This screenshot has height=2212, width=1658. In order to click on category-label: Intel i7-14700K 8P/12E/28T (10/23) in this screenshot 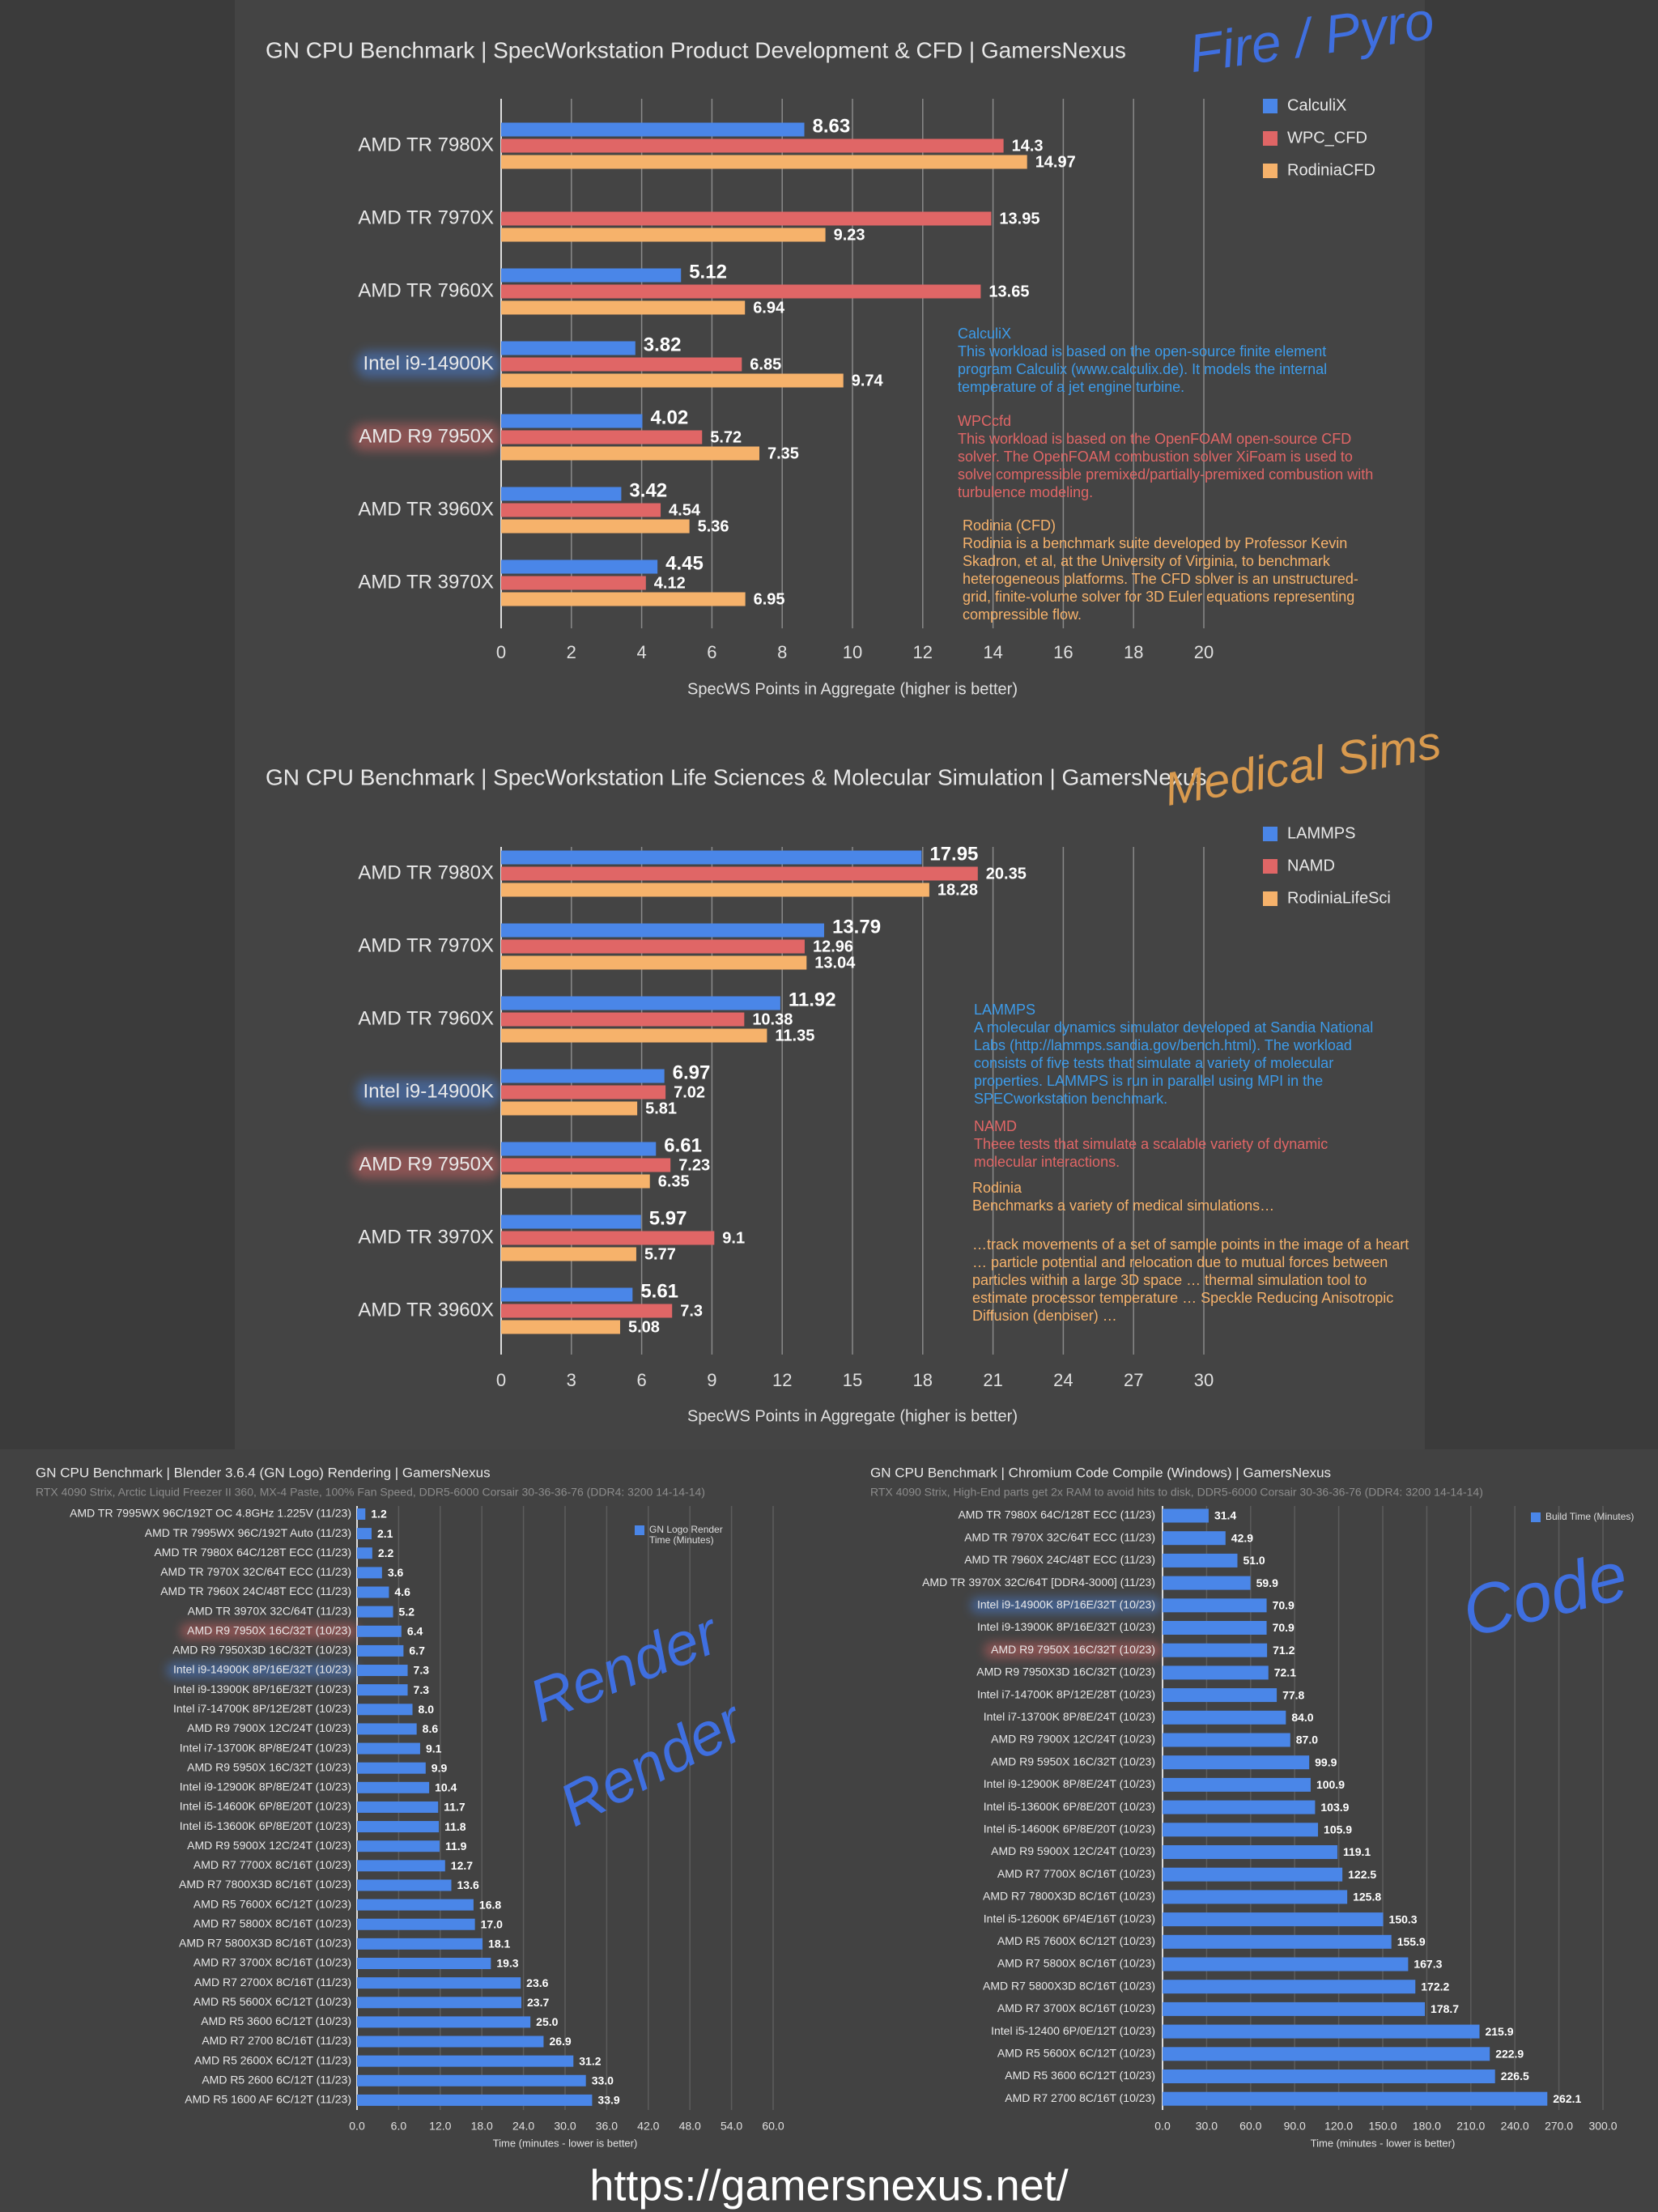, I will do `click(262, 1709)`.